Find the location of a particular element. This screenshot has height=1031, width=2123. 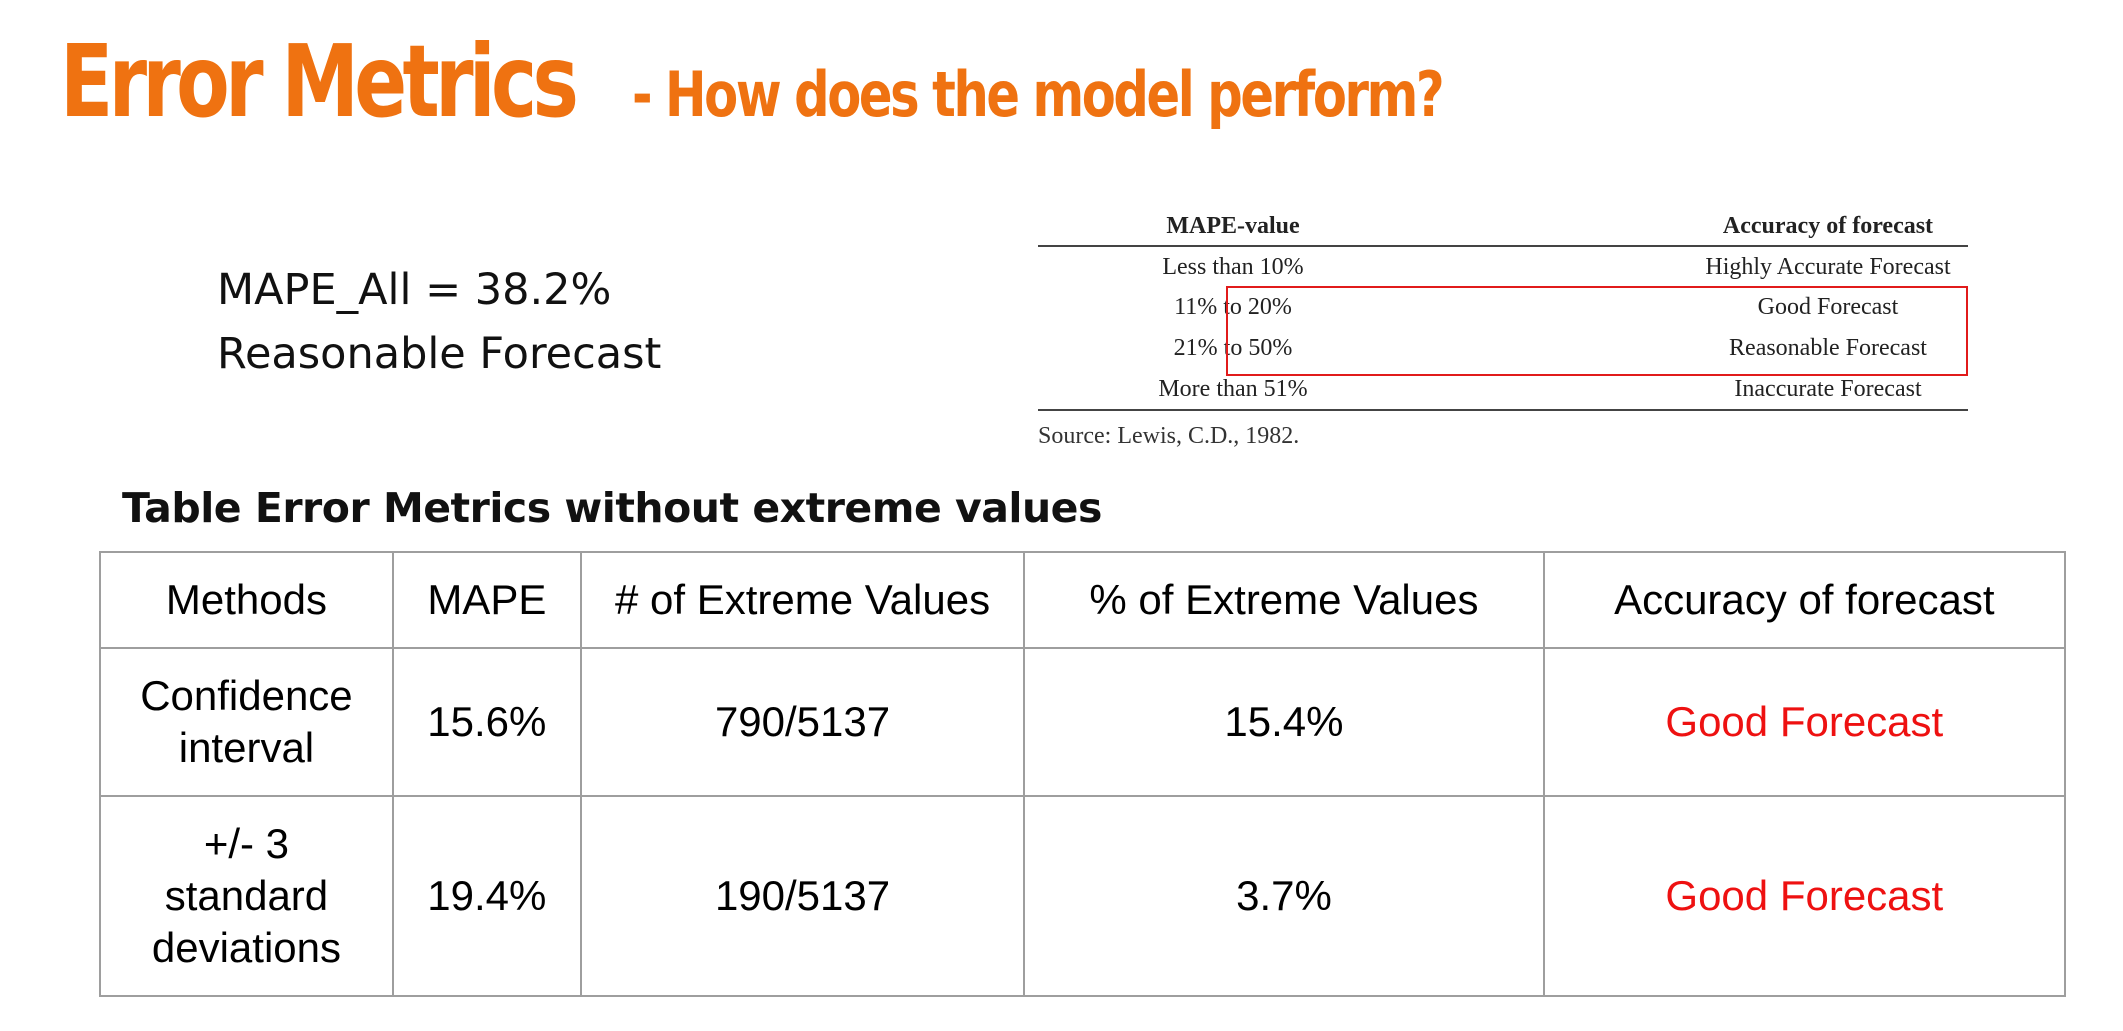

reference-accuracy-label: Good Forecast is located at coordinates (1828, 307).